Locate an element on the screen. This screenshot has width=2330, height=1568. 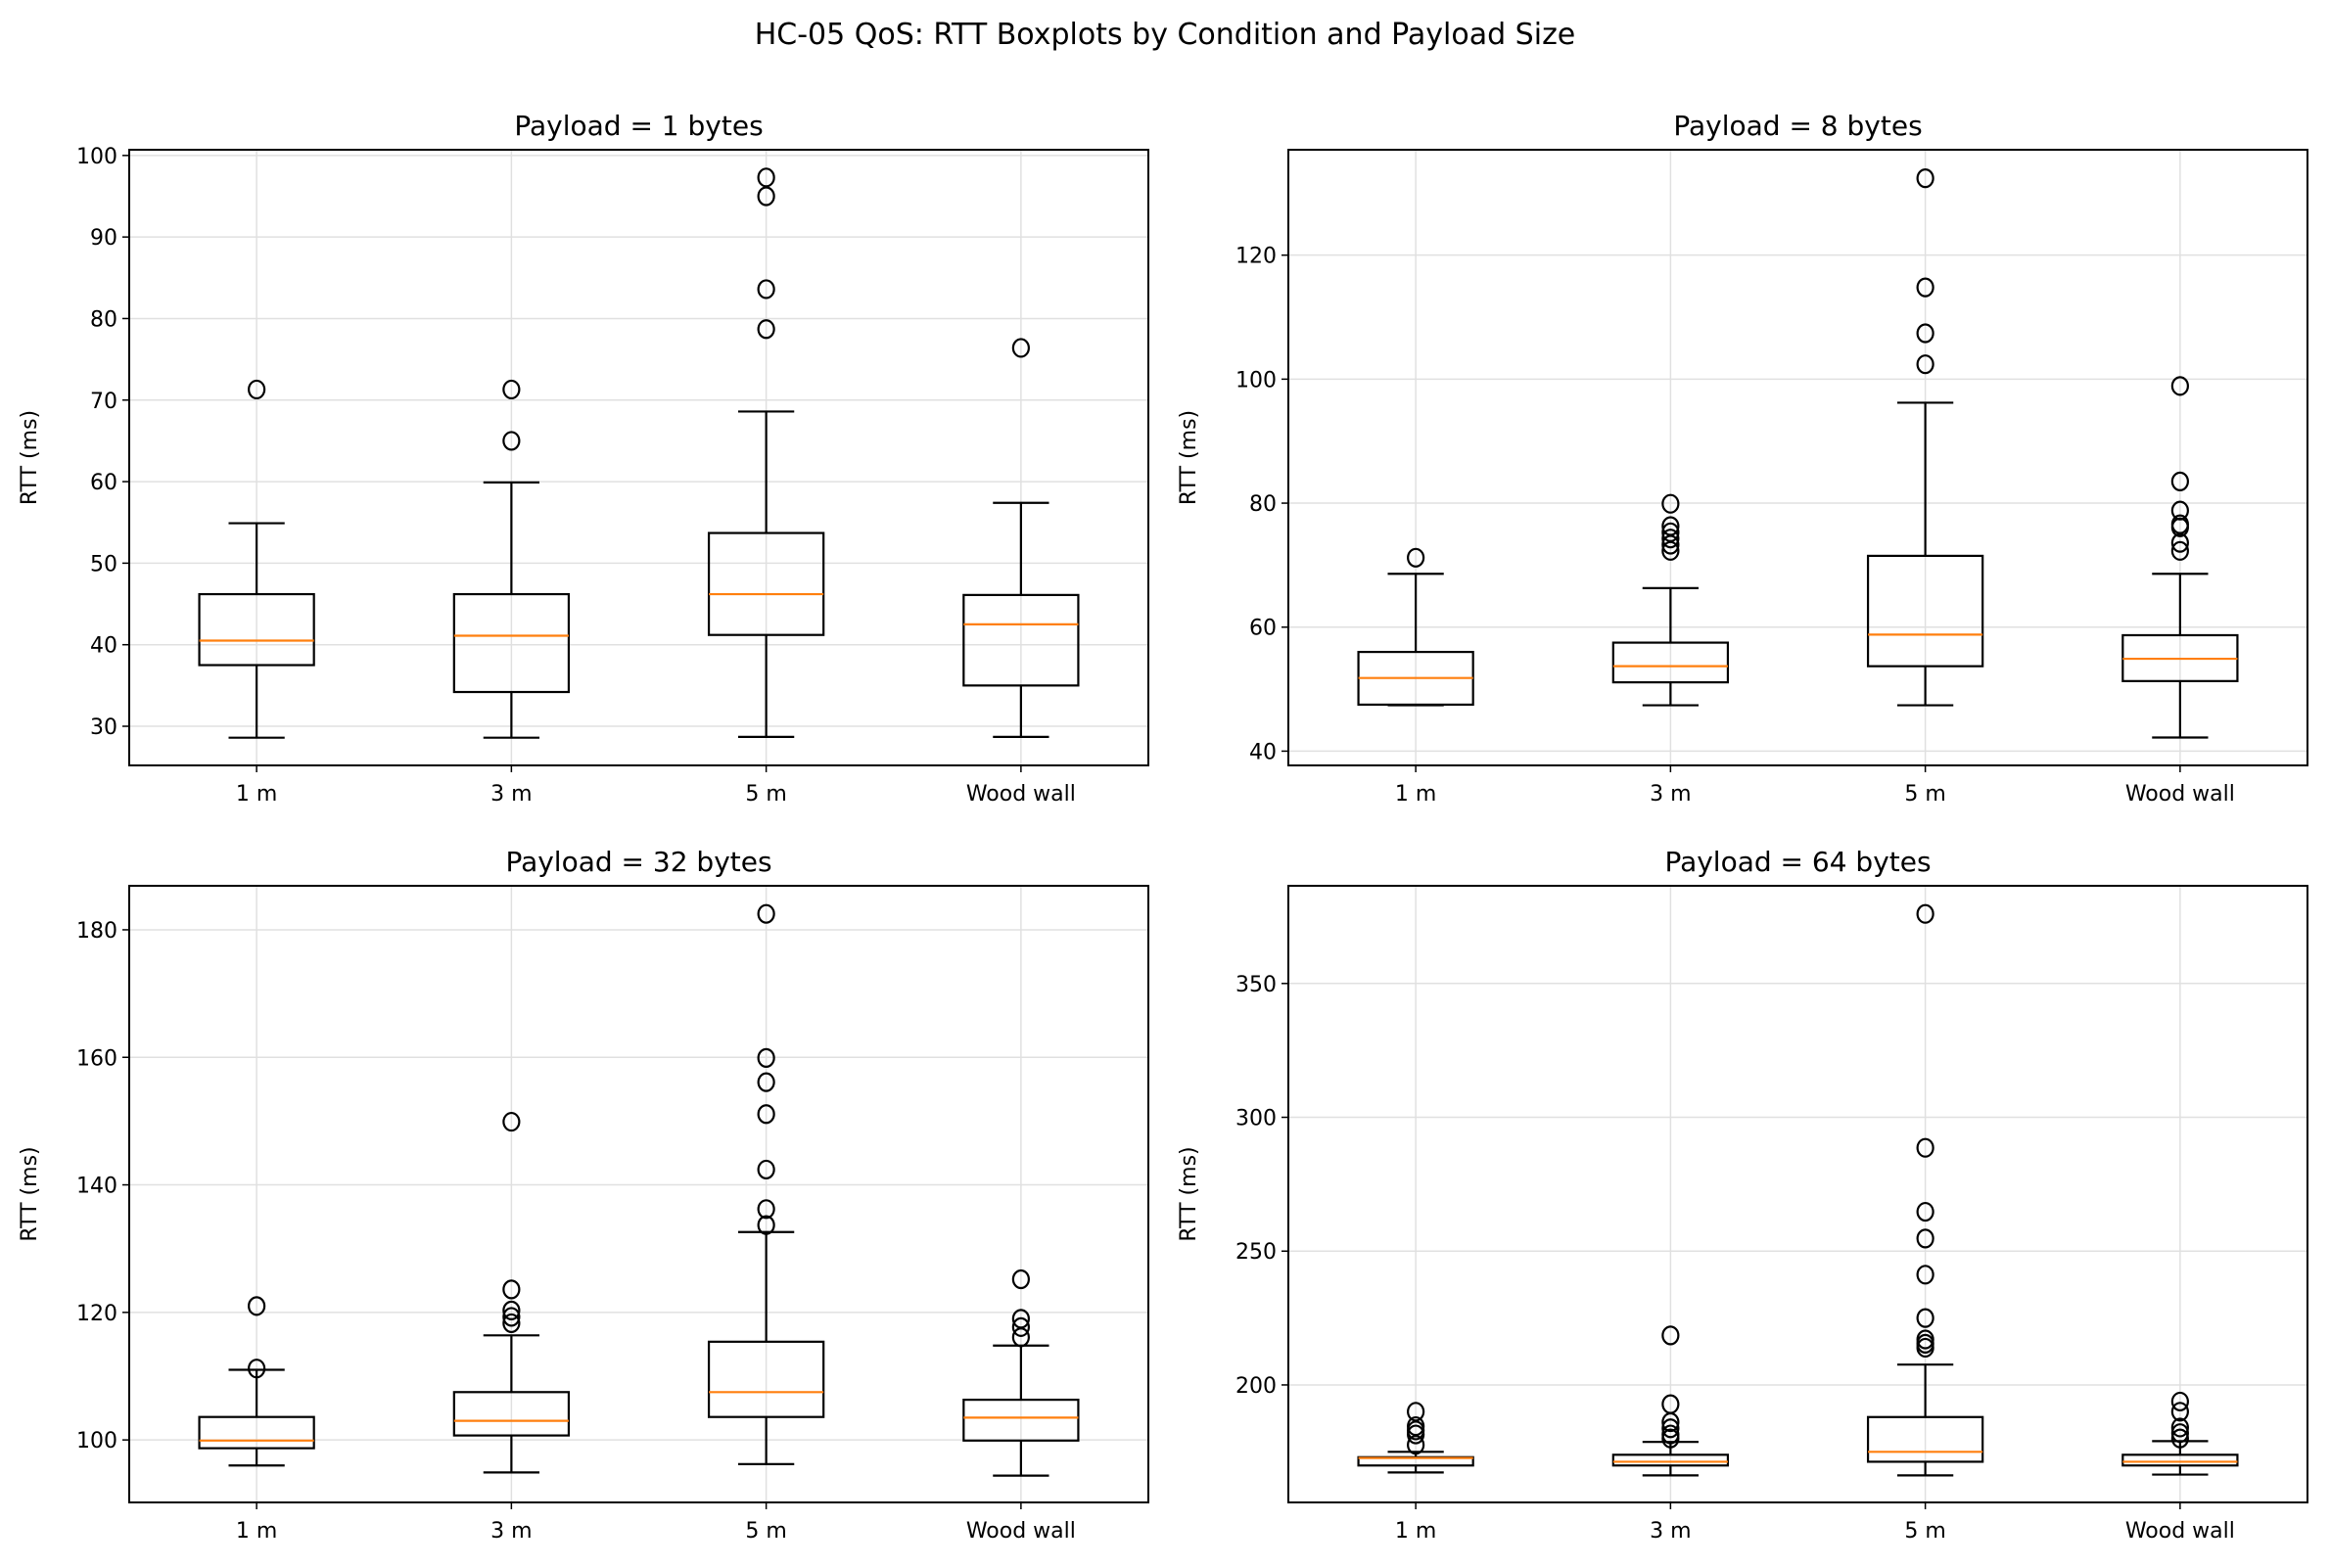
subplot-title: Payload = 8 bytes is located at coordinates (1797, 126).